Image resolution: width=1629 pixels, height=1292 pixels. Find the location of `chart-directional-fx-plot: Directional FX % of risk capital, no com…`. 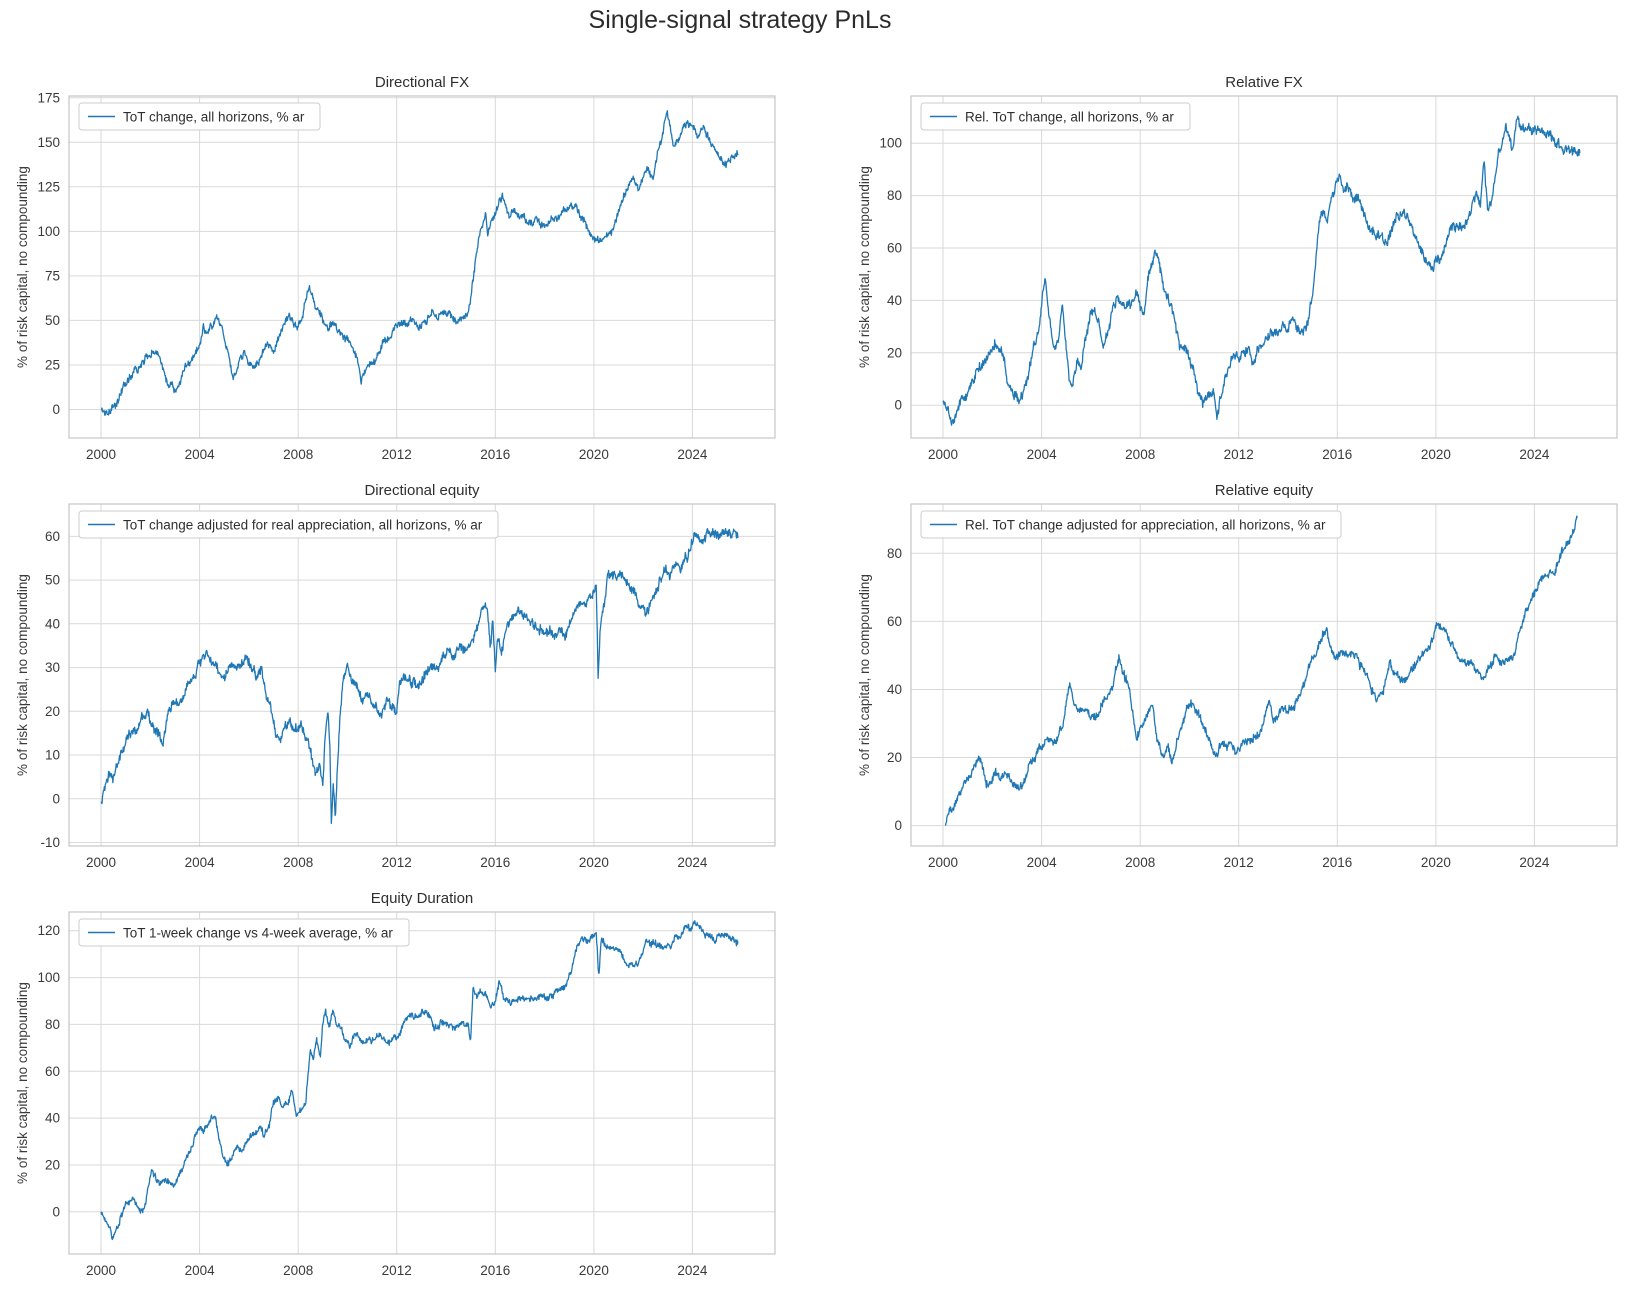

chart-directional-fx-plot: Directional FX % of risk capital, no com… is located at coordinates (395, 268).